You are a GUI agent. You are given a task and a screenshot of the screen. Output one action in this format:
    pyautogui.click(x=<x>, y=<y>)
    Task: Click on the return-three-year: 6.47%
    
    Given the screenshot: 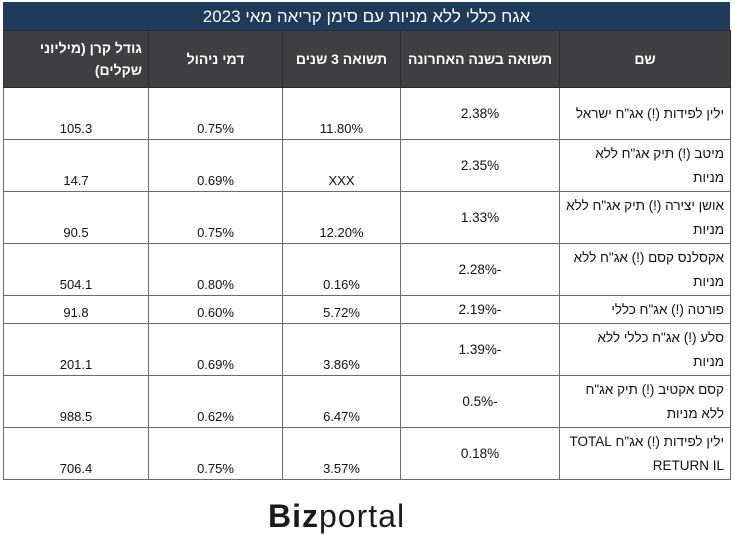 What is the action you would take?
    pyautogui.click(x=341, y=401)
    